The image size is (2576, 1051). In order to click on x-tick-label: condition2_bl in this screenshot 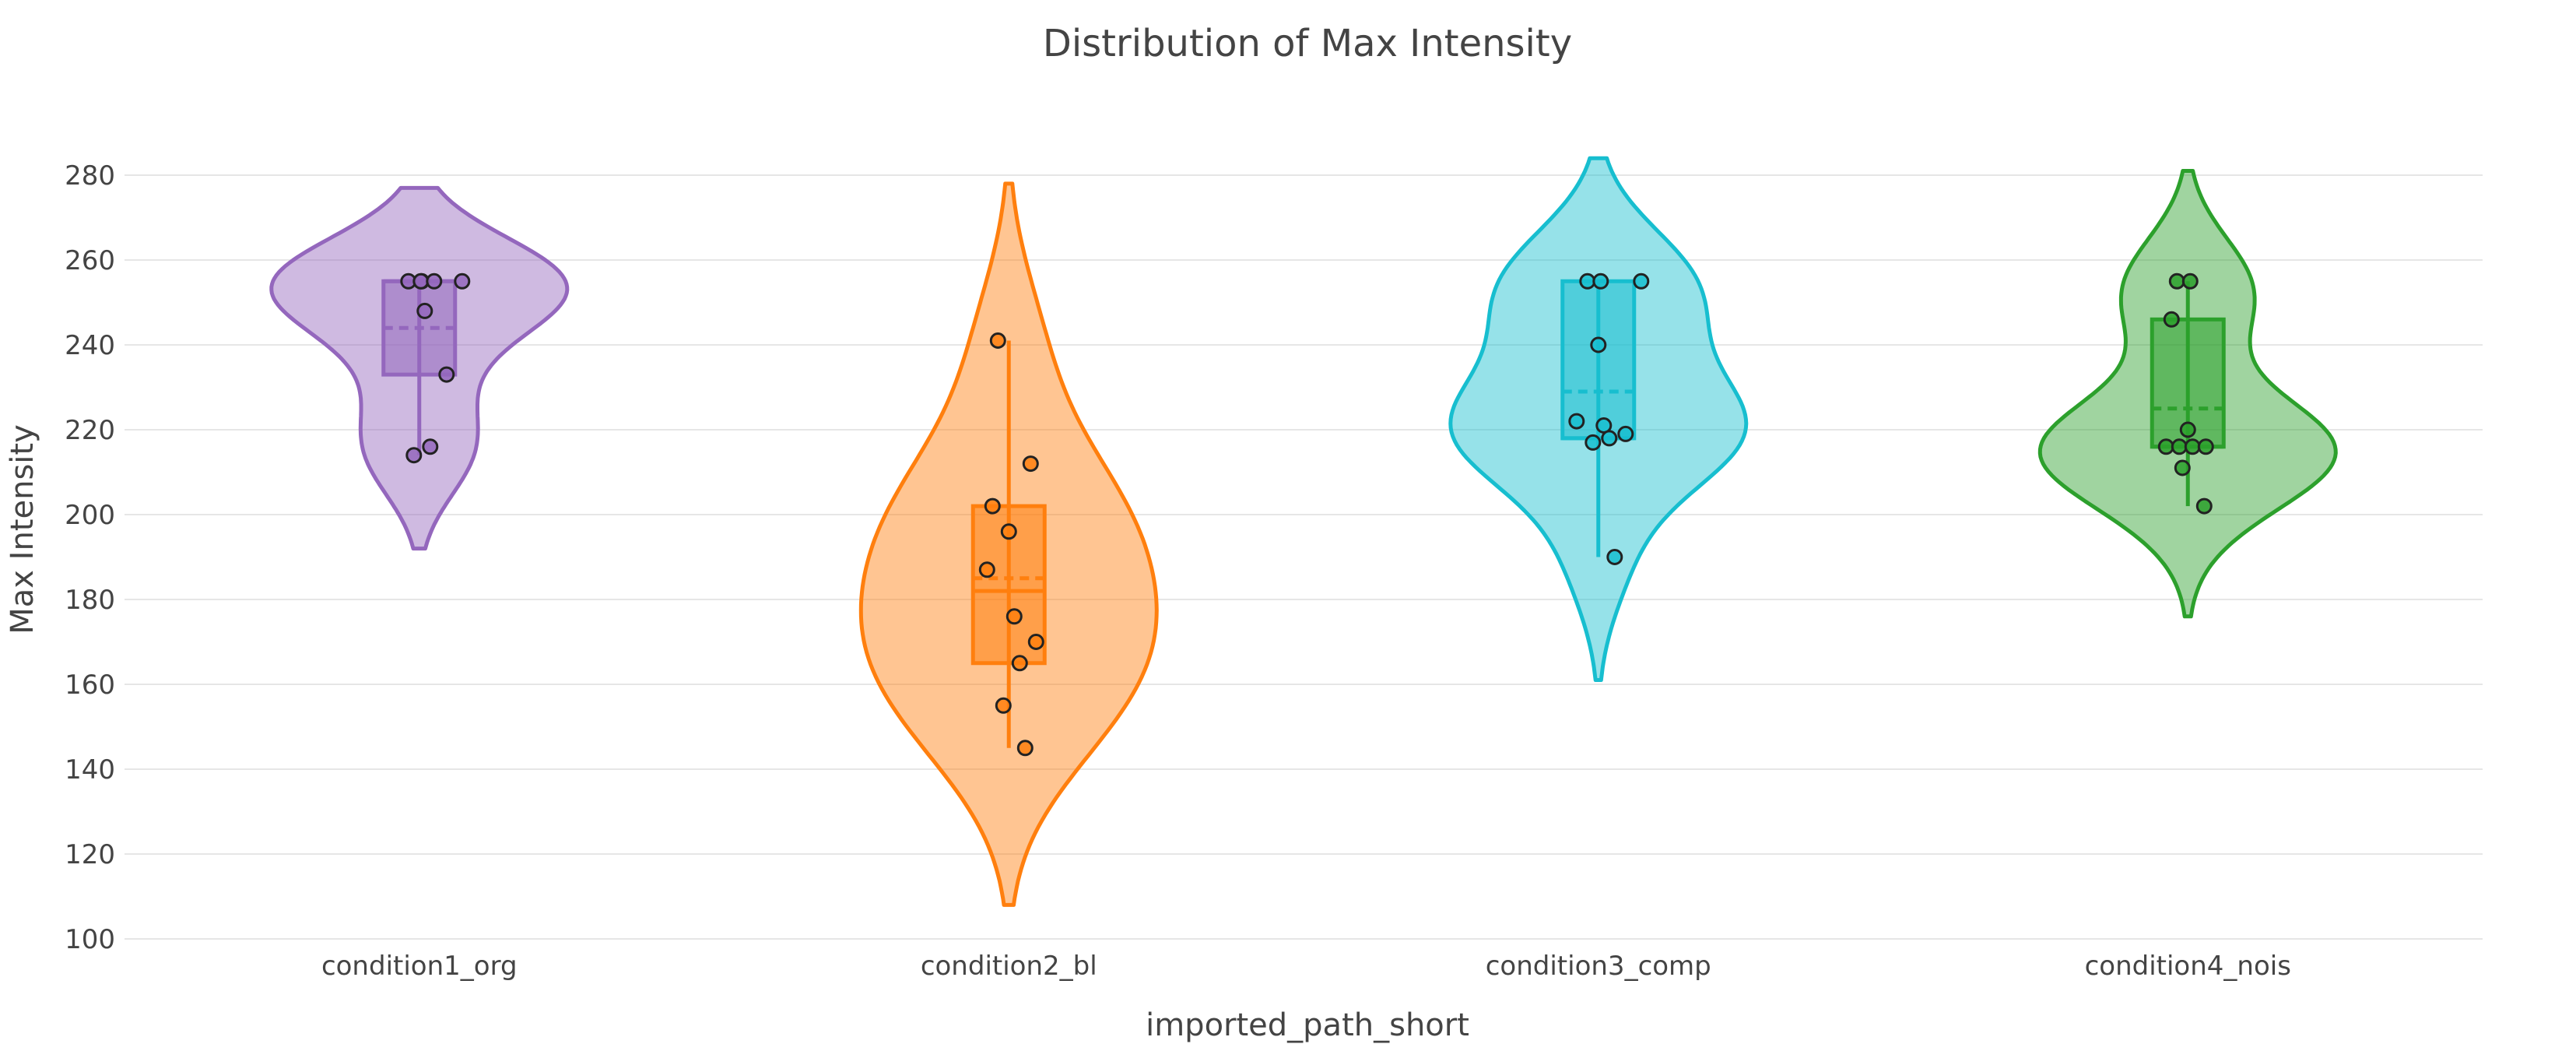, I will do `click(1009, 966)`.